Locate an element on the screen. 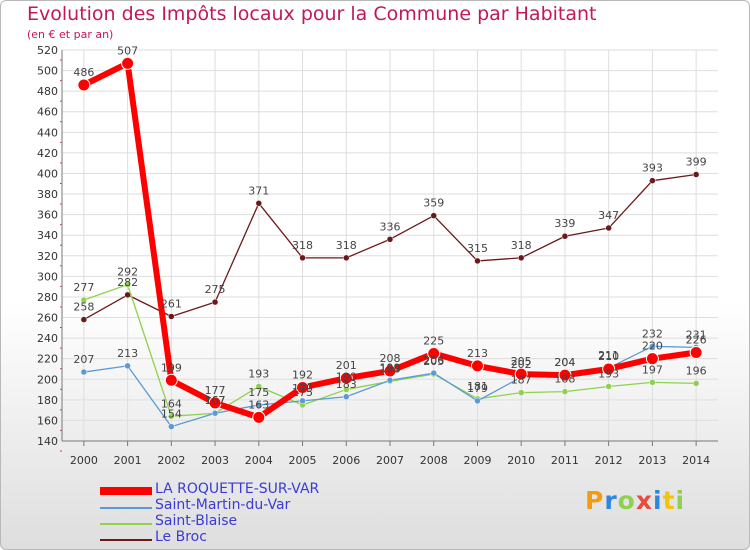 This screenshot has width=750, height=550. y-tick-label: 260 is located at coordinates (47, 318).